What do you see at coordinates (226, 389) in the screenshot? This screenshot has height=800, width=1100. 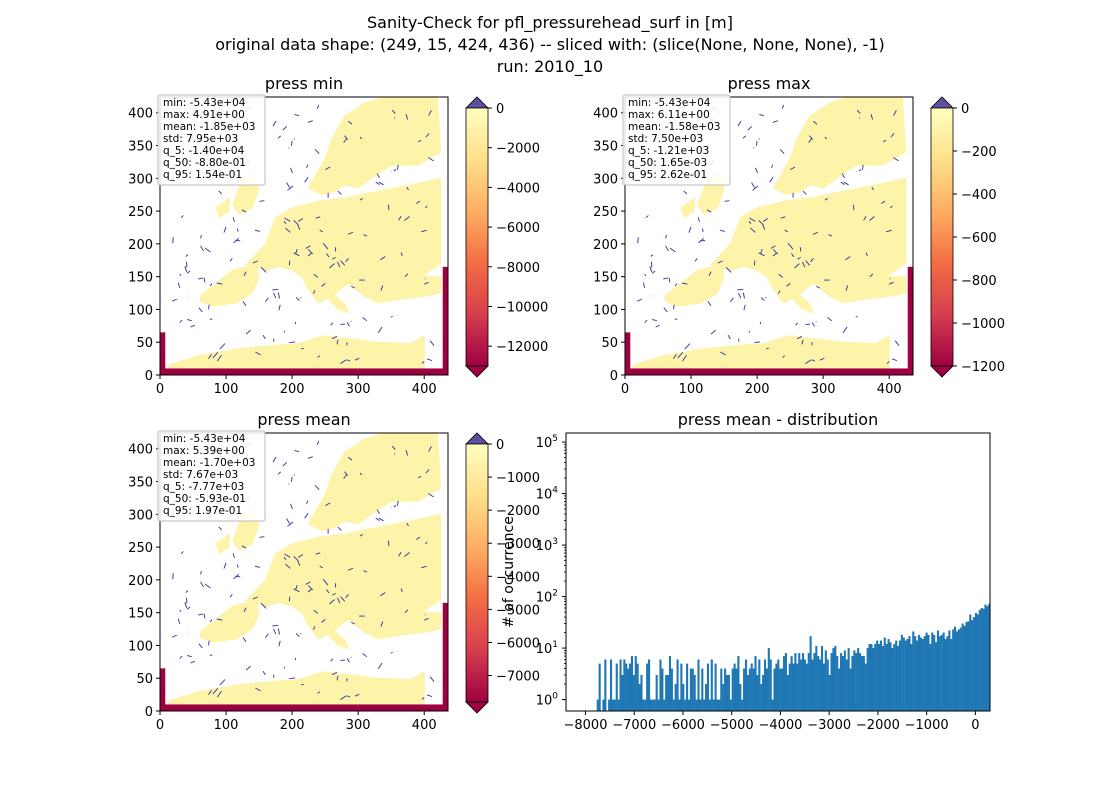 I see `x-tick-label: 100` at bounding box center [226, 389].